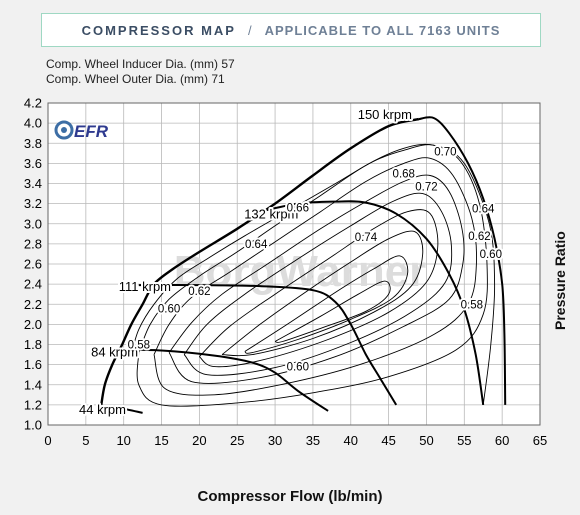 This screenshot has height=515, width=580. Describe the element at coordinates (140, 64) in the screenshot. I see `inducer-spec: Comp. Wheel Inducer Dia. (mm) 57` at that location.